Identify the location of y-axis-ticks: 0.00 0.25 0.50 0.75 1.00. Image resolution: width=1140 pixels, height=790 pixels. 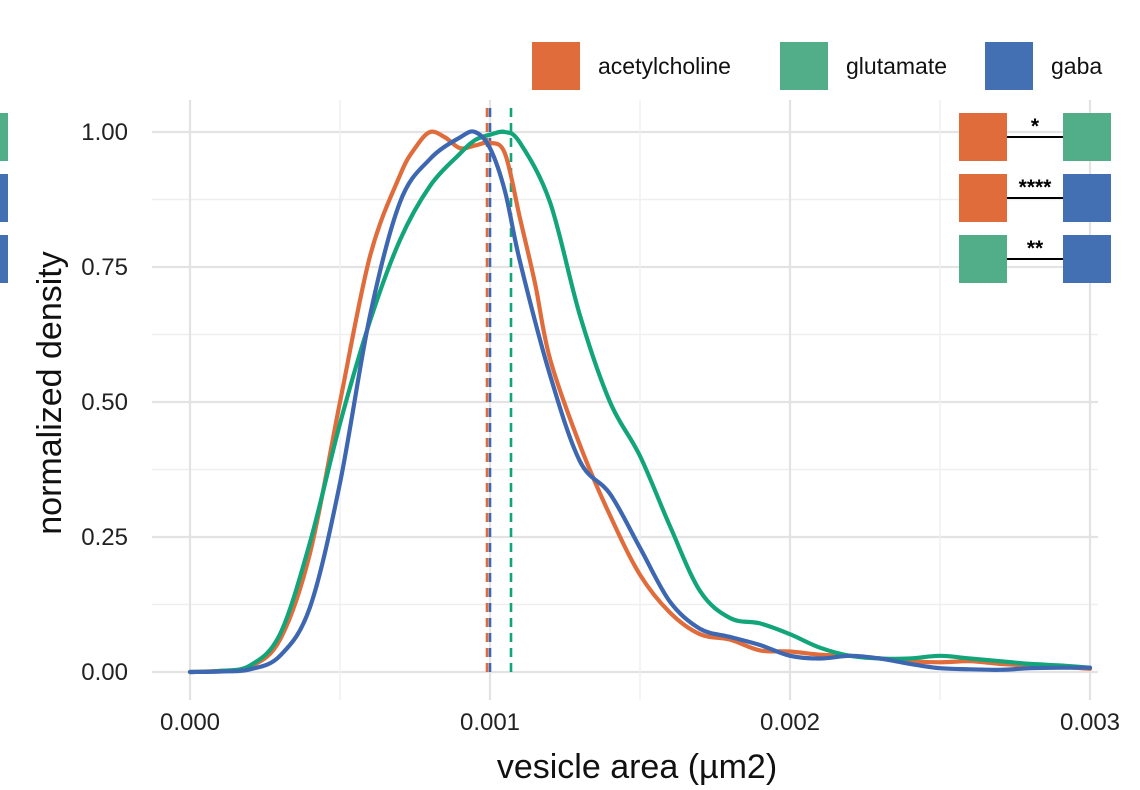
(104, 402).